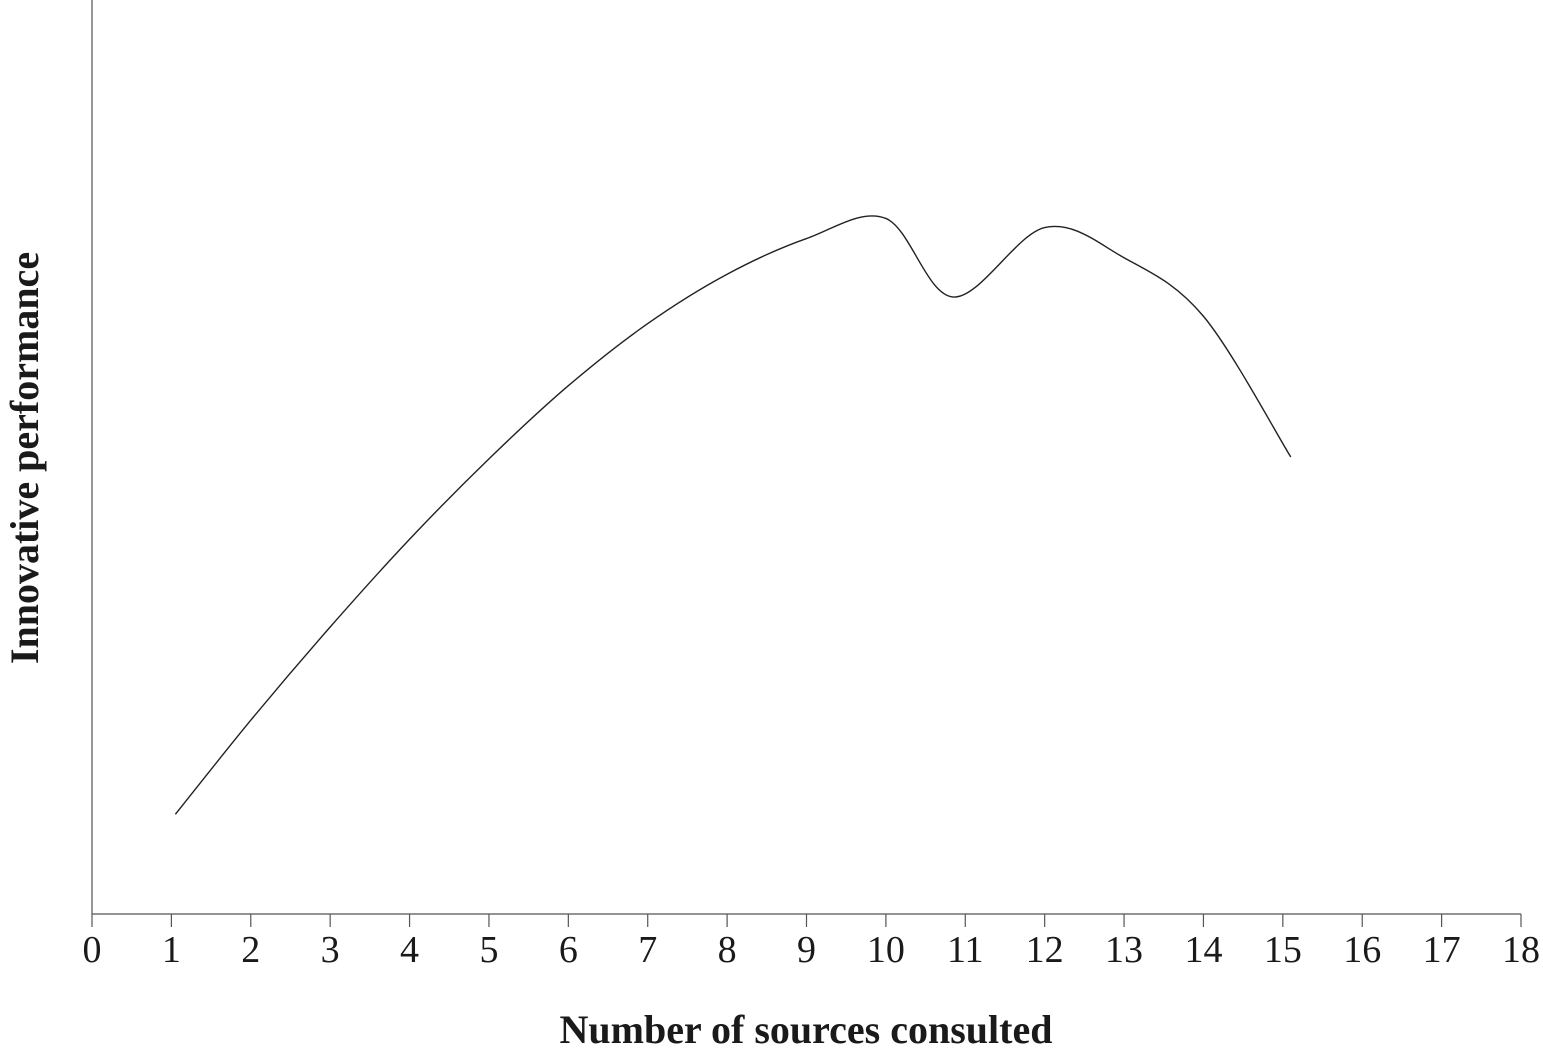 The image size is (1543, 1056). What do you see at coordinates (409, 950) in the screenshot?
I see `x-tick-label-4: 4` at bounding box center [409, 950].